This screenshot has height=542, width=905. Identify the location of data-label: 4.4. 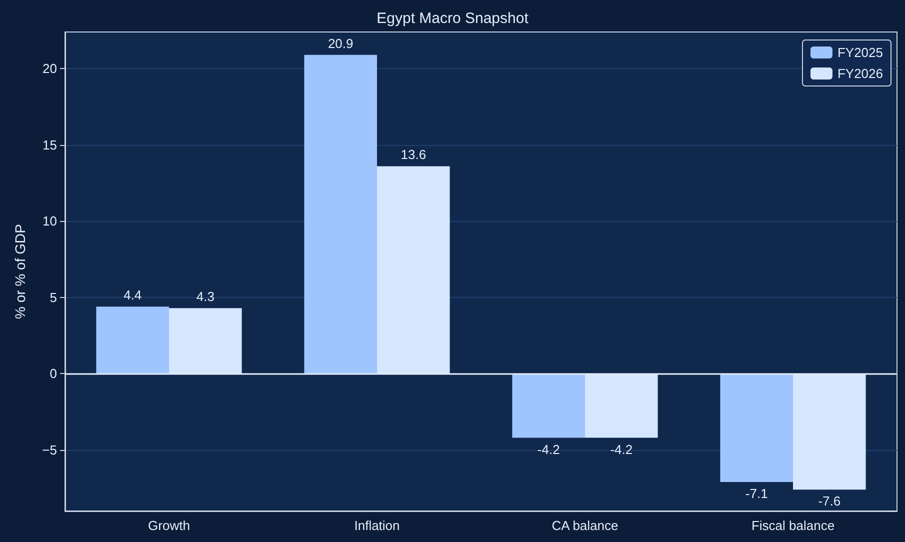
(133, 295).